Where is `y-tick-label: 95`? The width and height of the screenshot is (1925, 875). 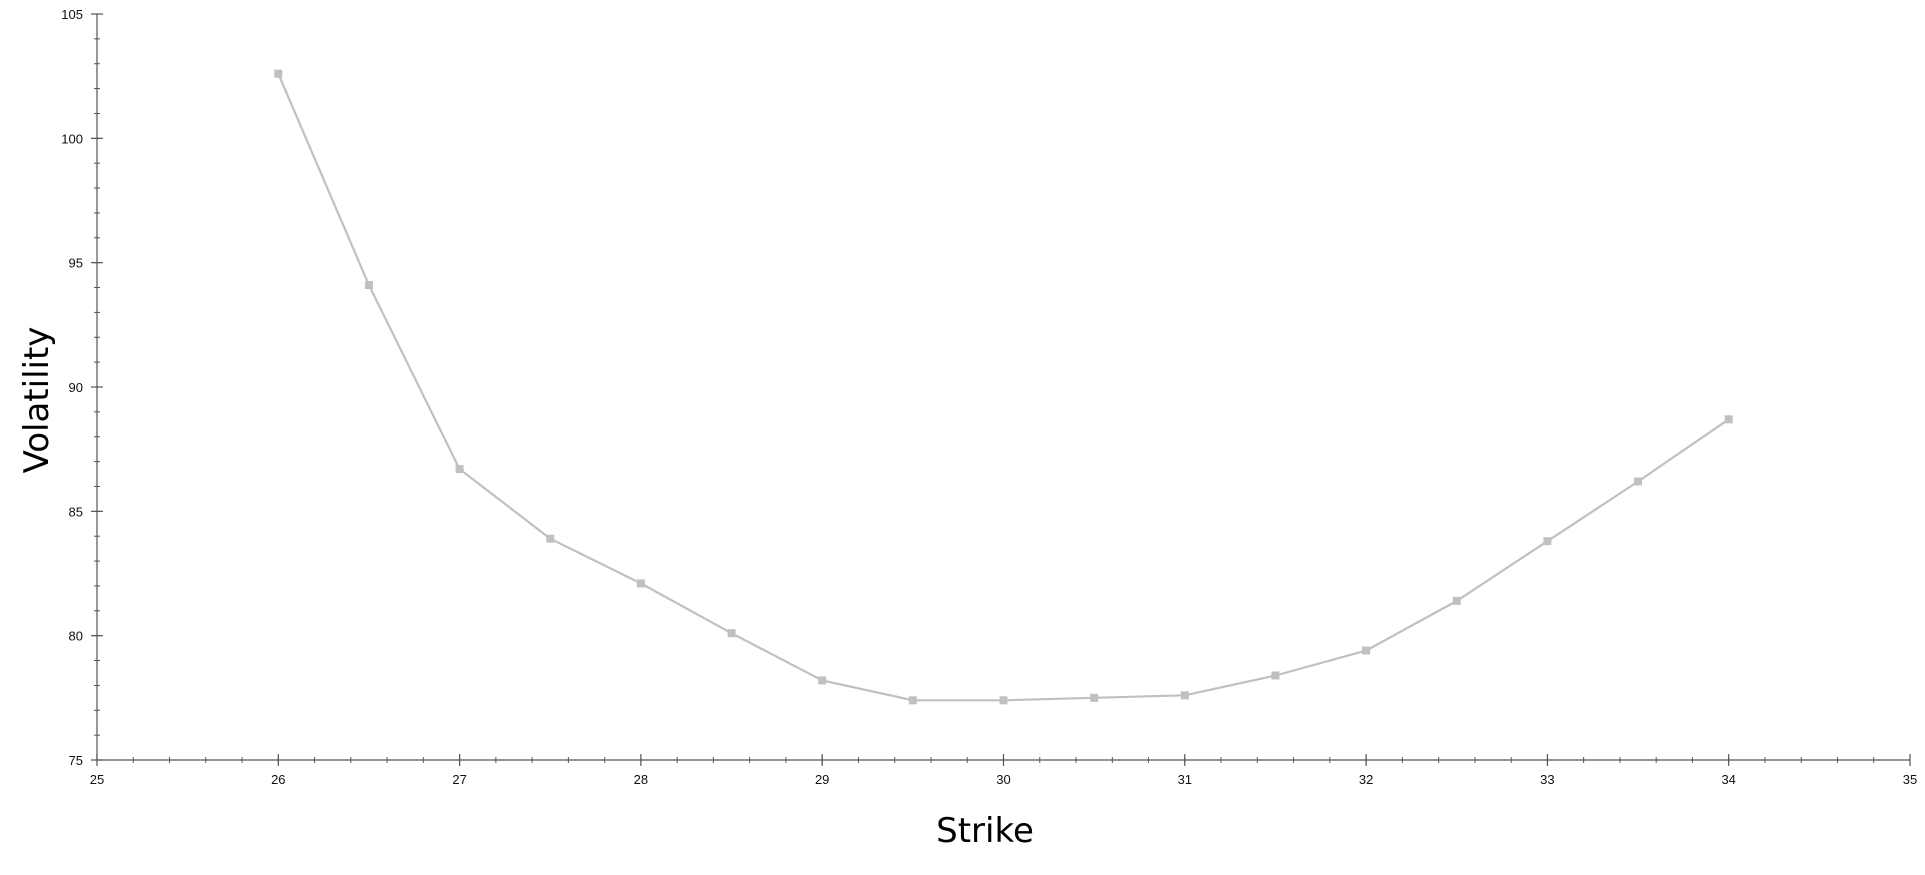 y-tick-label: 95 is located at coordinates (76, 263).